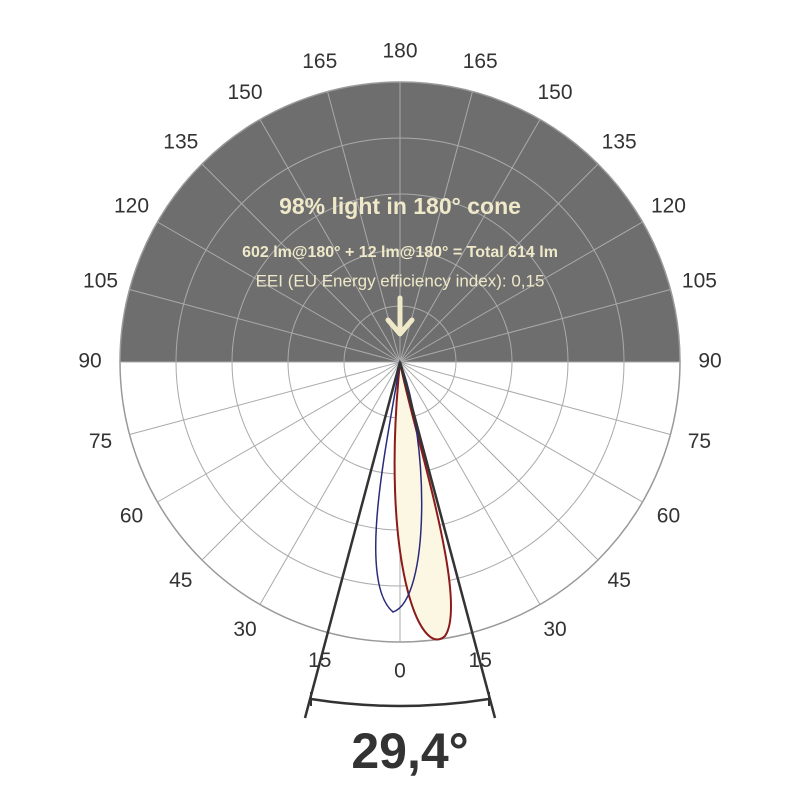  I want to click on c90-curve, so click(398, 486).